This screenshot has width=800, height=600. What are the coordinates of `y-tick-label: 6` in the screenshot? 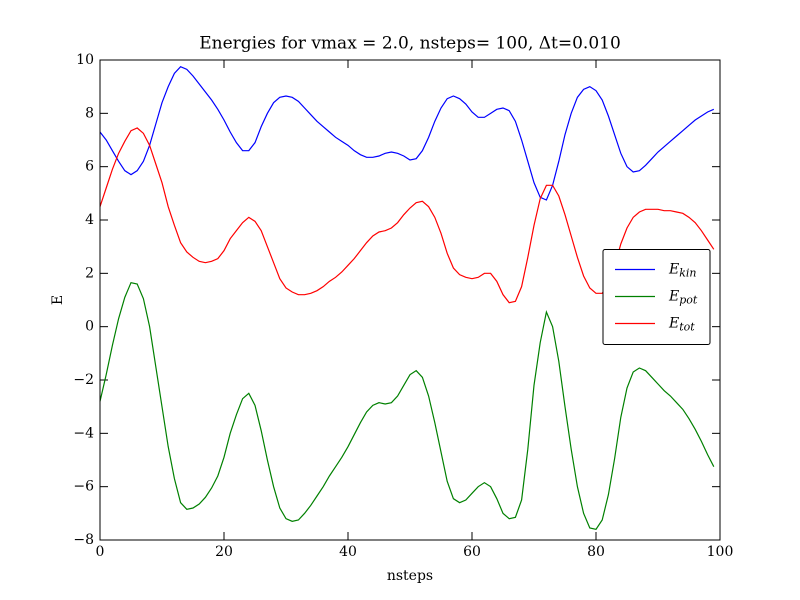 It's located at (89, 167).